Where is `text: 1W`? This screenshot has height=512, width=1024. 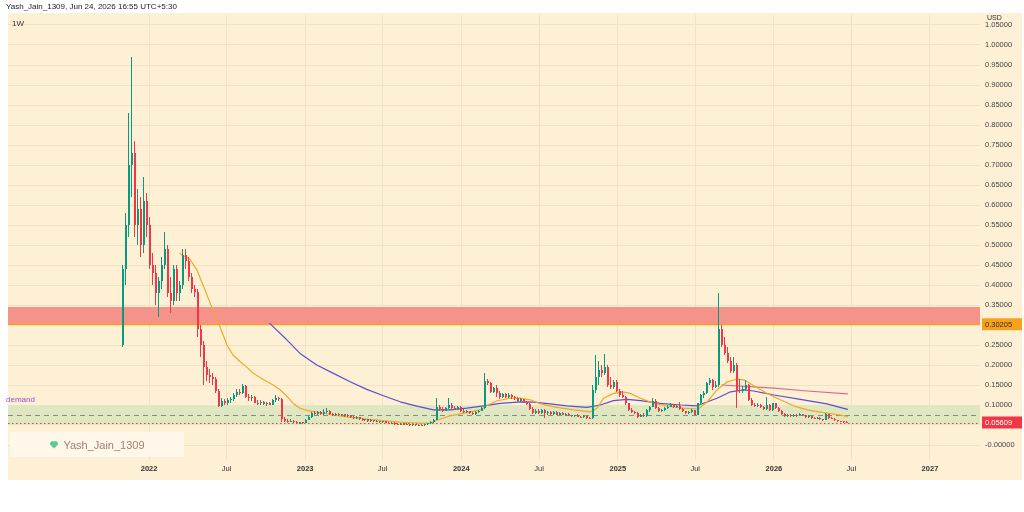
text: 1W is located at coordinates (18, 24).